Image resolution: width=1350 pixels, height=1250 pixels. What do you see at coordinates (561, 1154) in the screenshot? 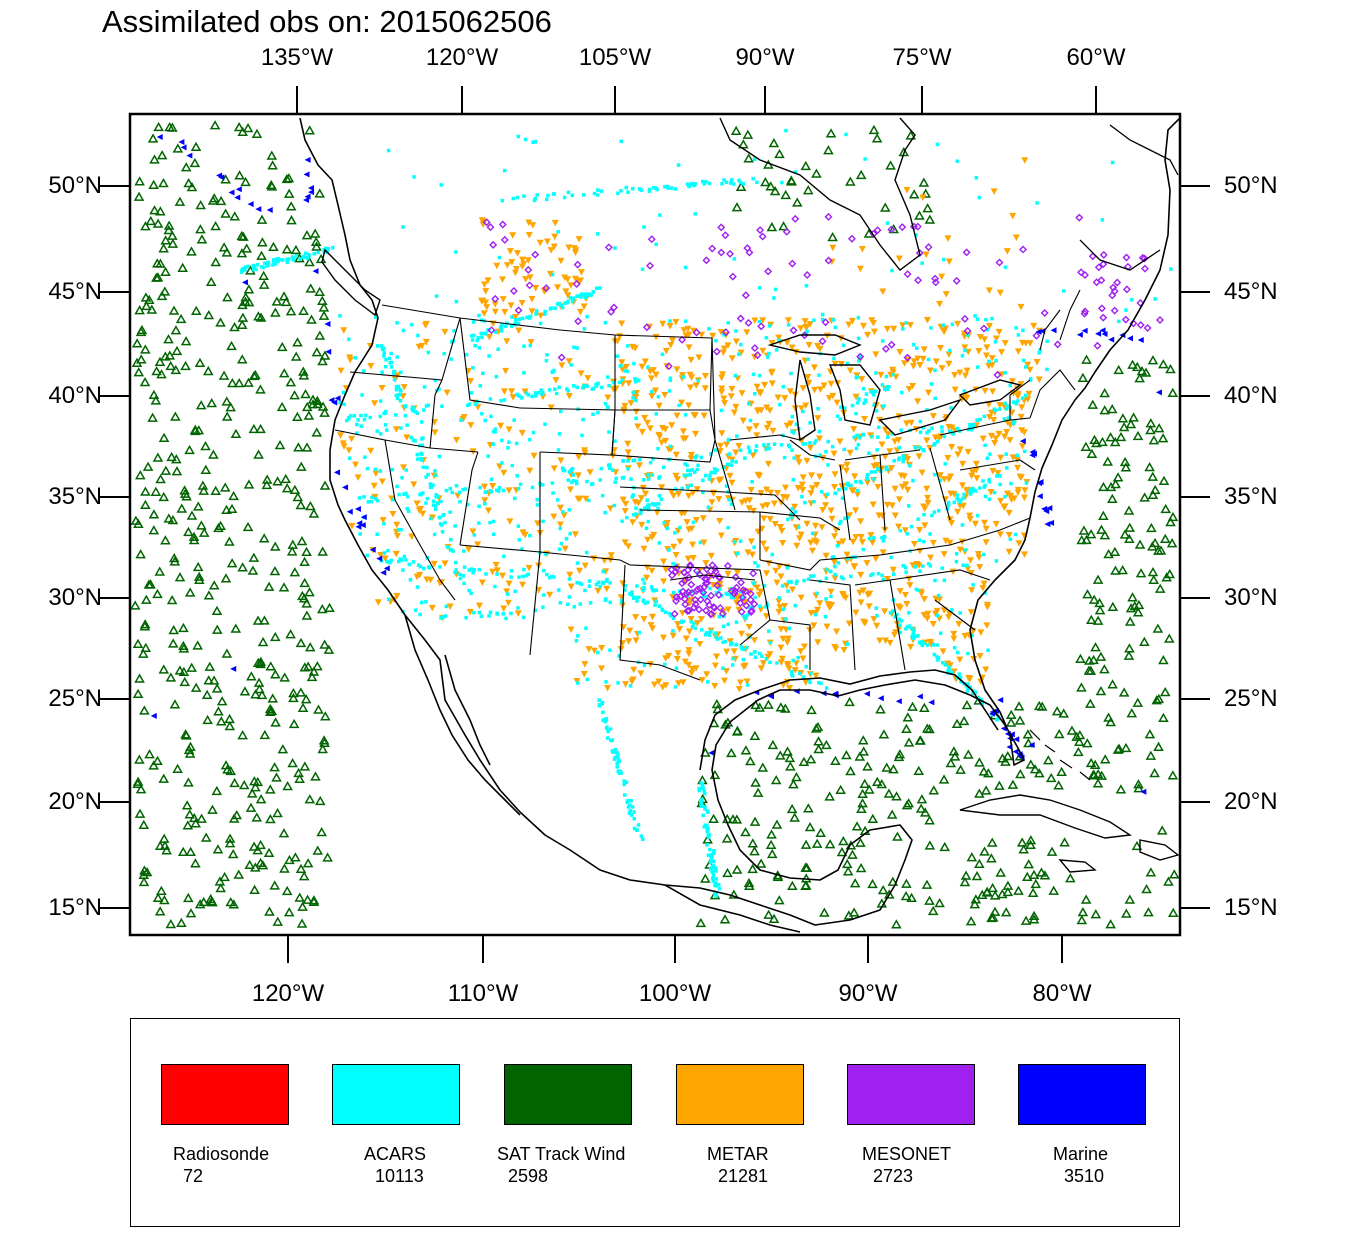
I see `legend-label-sat-track-wind: SAT Track Wind` at bounding box center [561, 1154].